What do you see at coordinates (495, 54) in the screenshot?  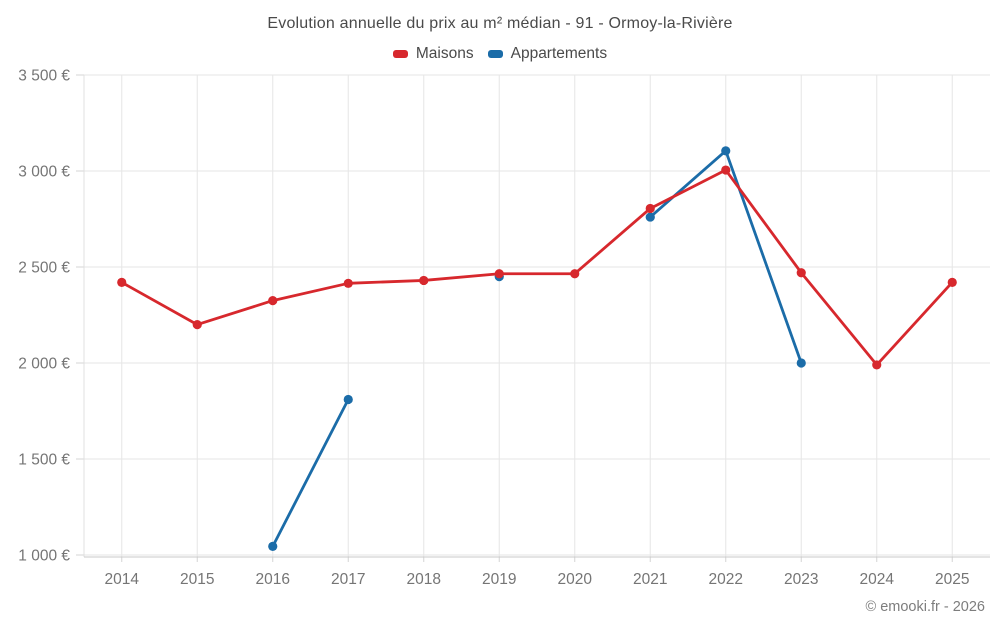 I see `appartements-swatch-icon` at bounding box center [495, 54].